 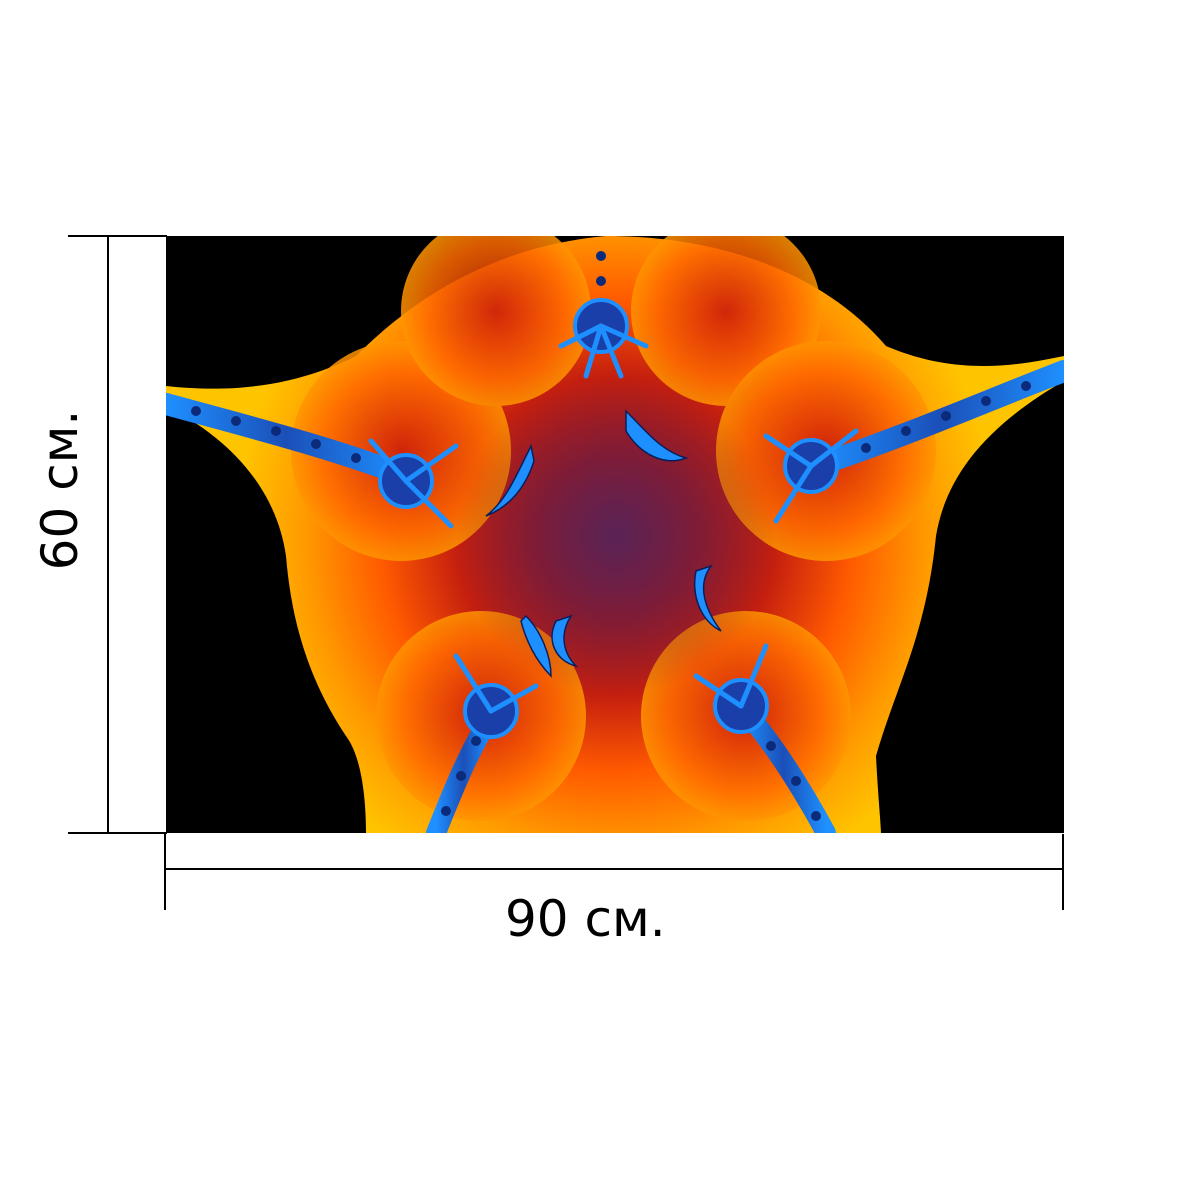 I want to click on width-dimension-right-tick, so click(x=1063, y=872).